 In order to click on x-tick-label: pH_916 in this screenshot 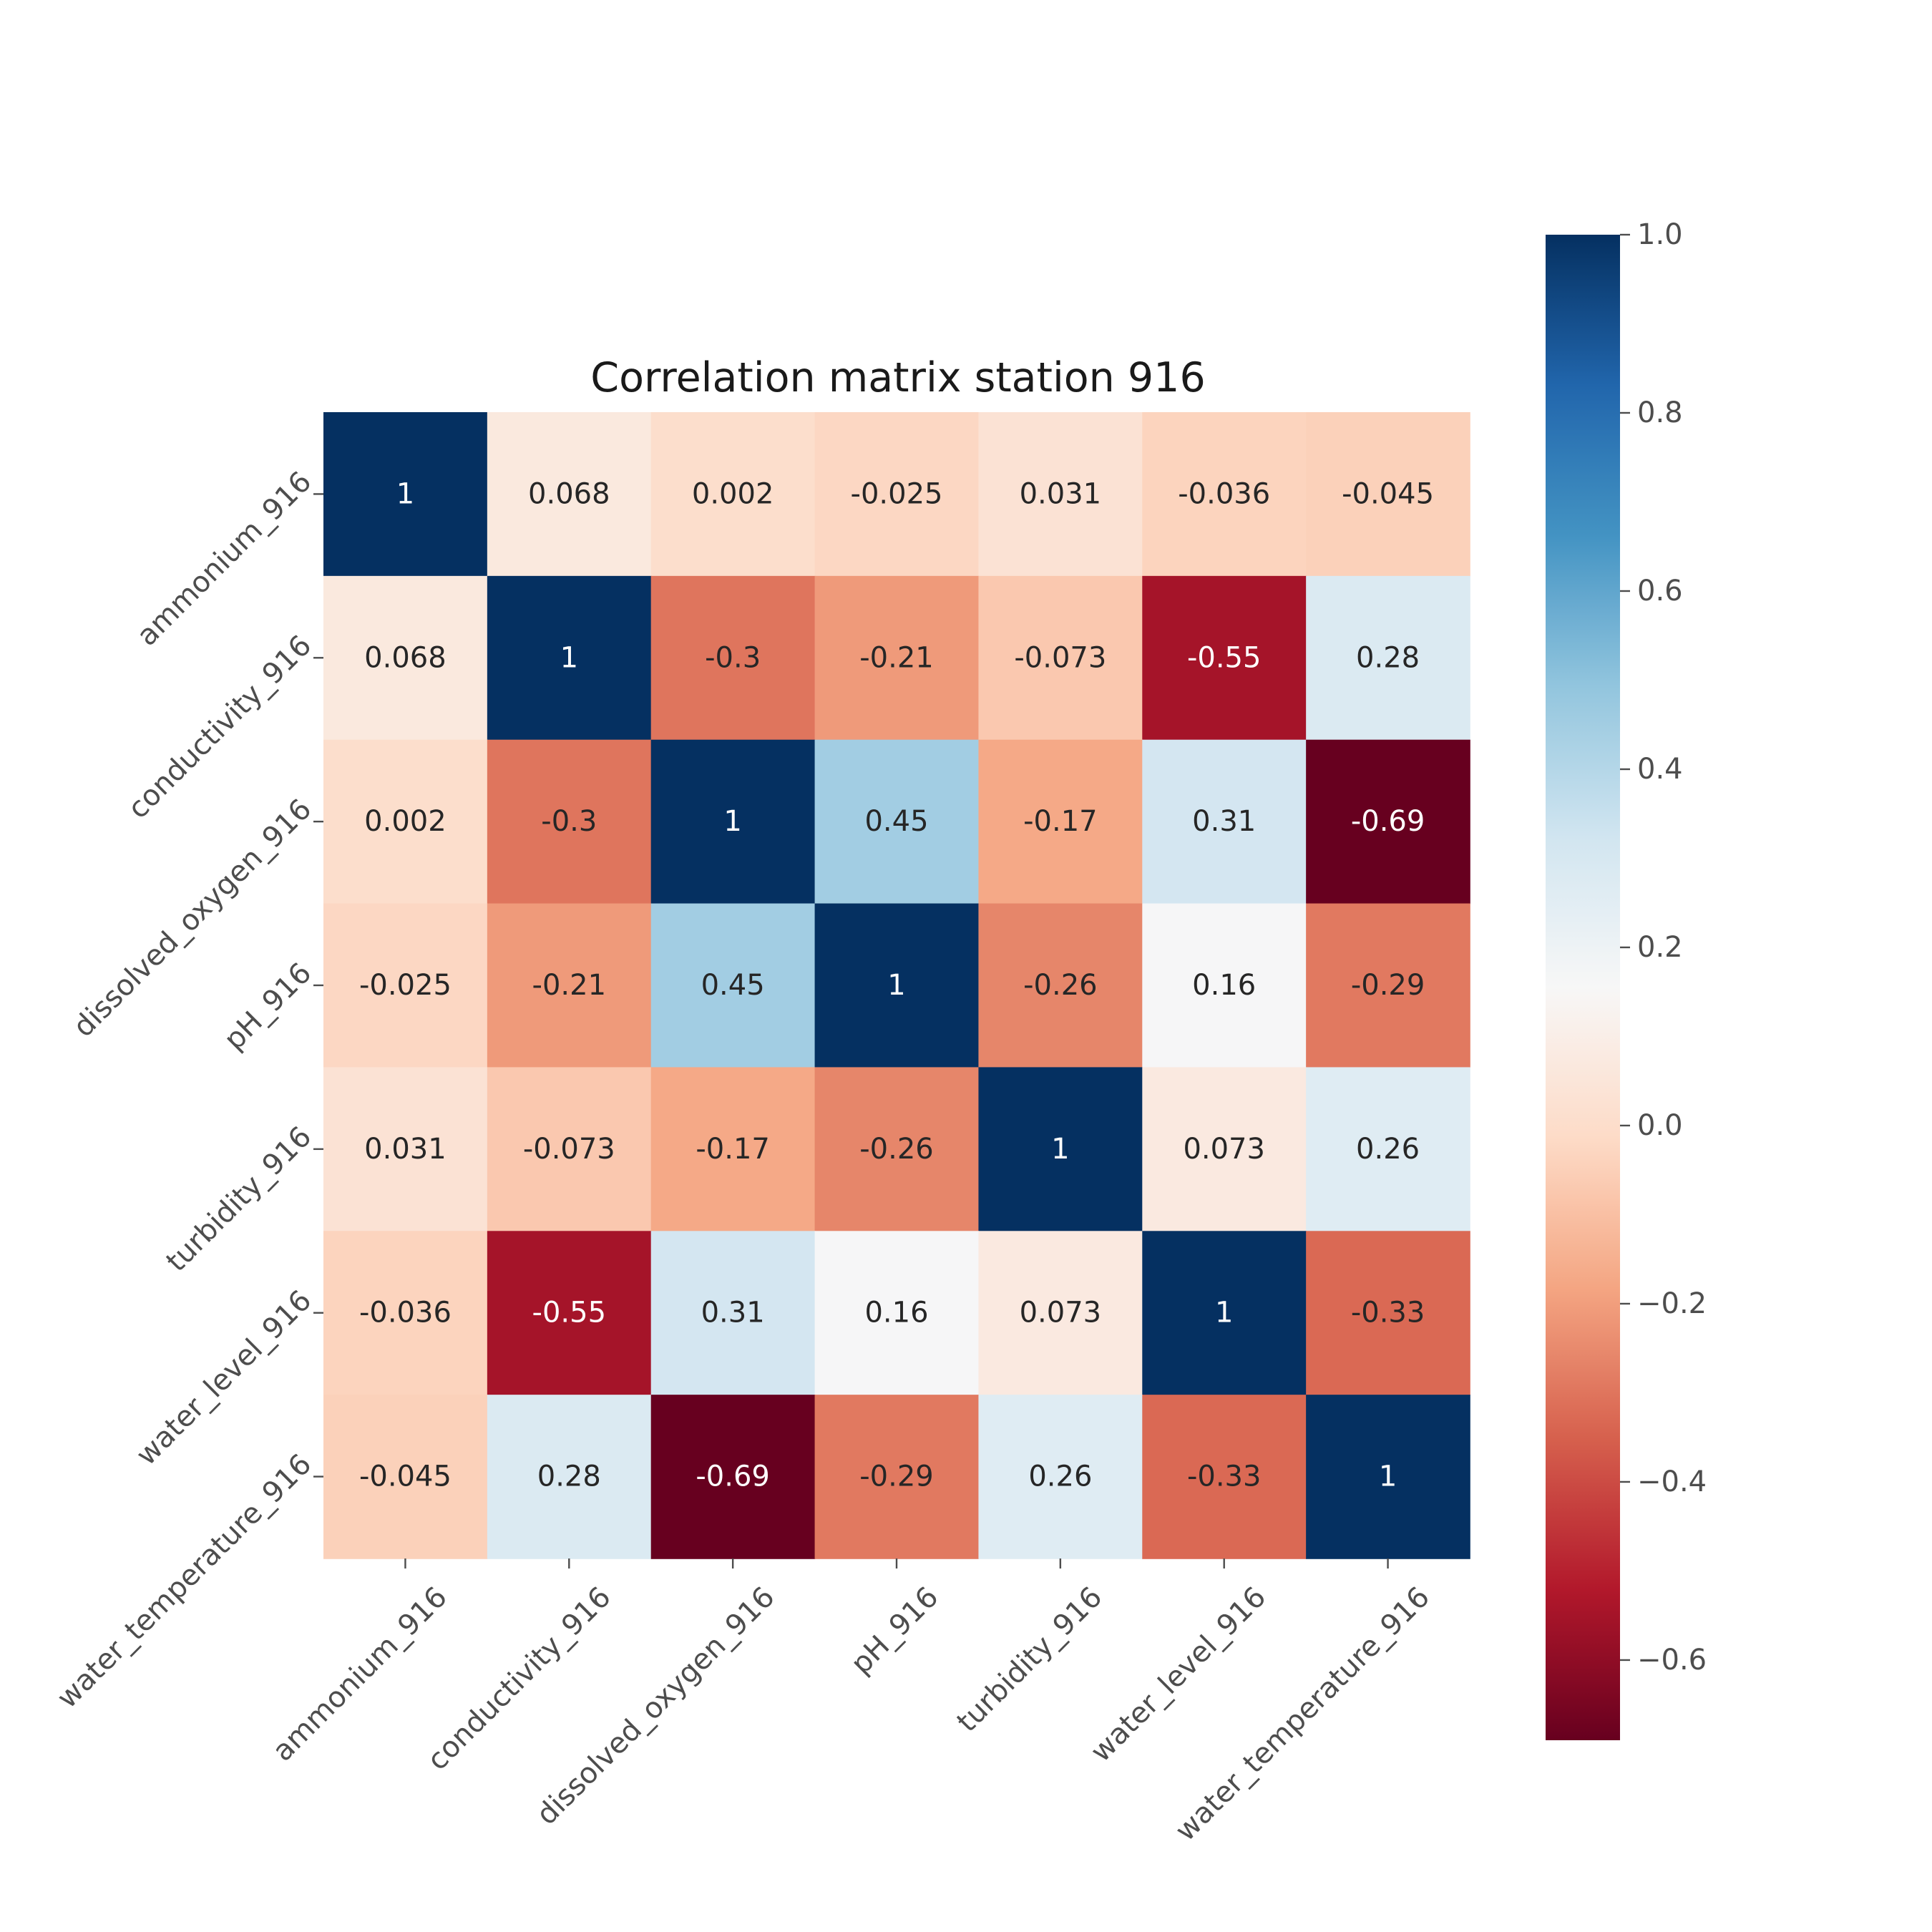, I will do `click(895, 1631)`.